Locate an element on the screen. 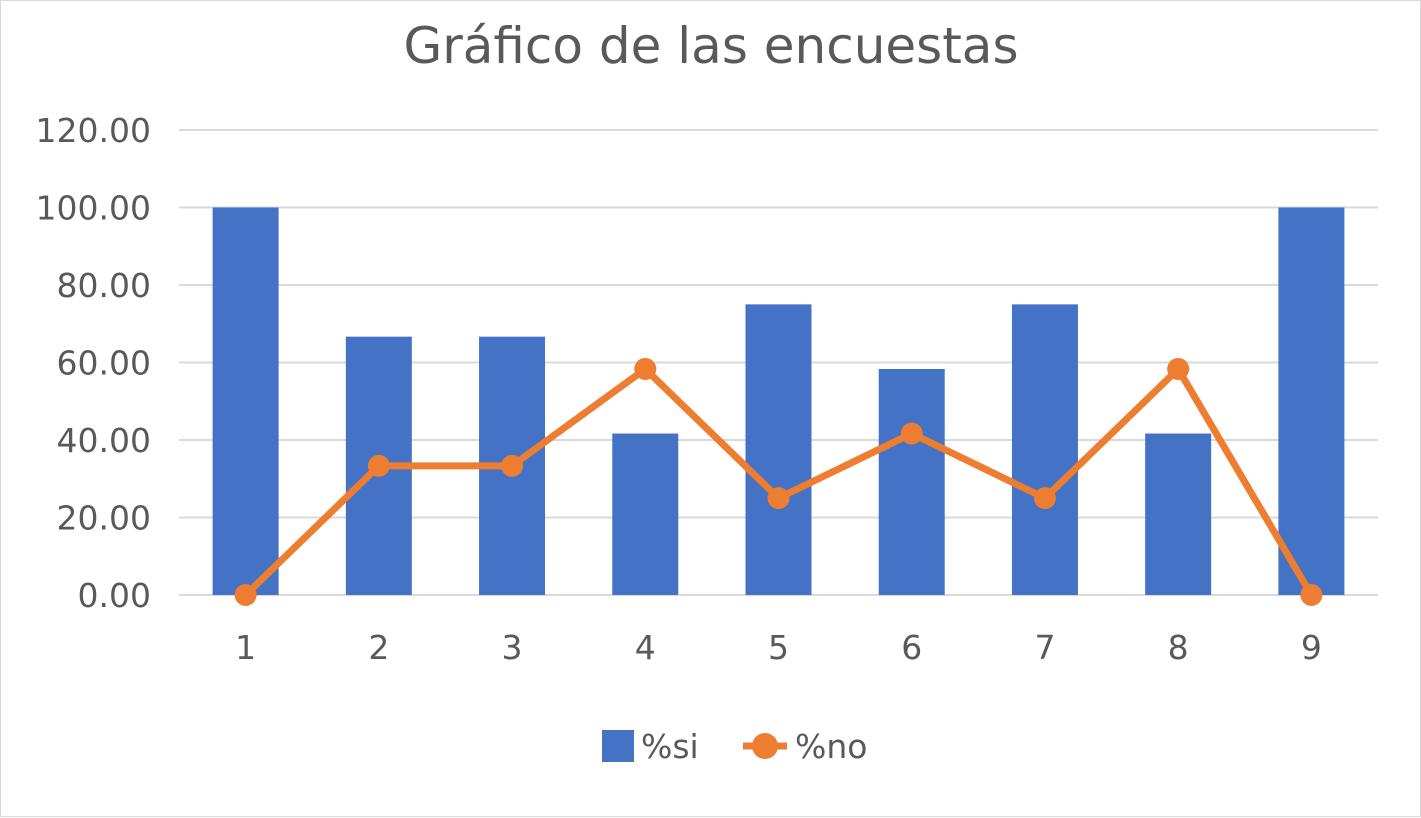  y-tick-label: 0.00 is located at coordinates (114, 595).